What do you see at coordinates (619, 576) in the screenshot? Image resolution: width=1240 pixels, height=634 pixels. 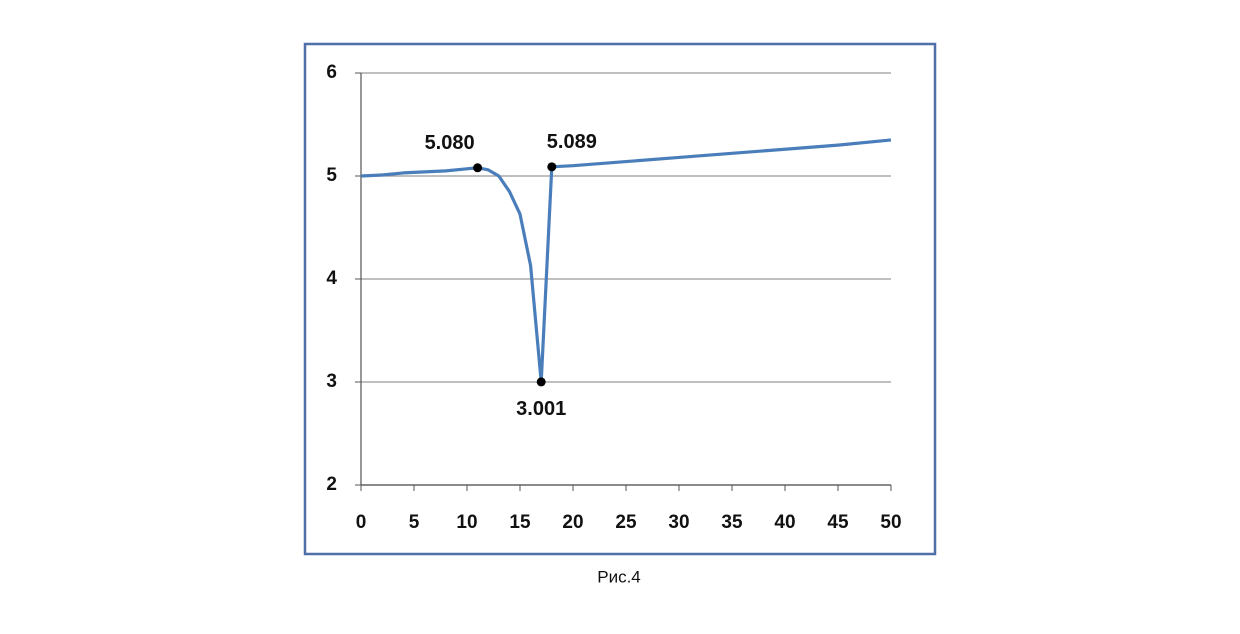 I see `caption: Рис.4` at bounding box center [619, 576].